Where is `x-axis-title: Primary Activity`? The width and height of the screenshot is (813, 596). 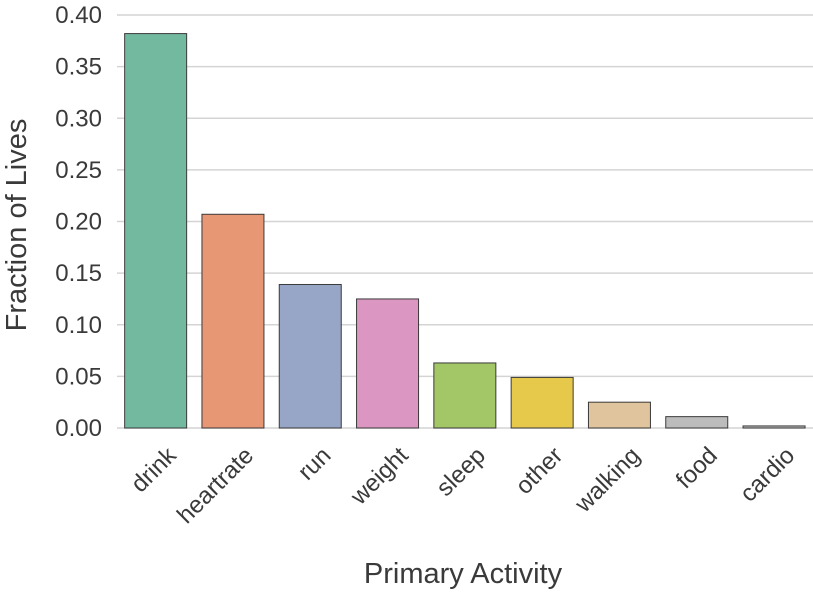 x-axis-title: Primary Activity is located at coordinates (463, 574).